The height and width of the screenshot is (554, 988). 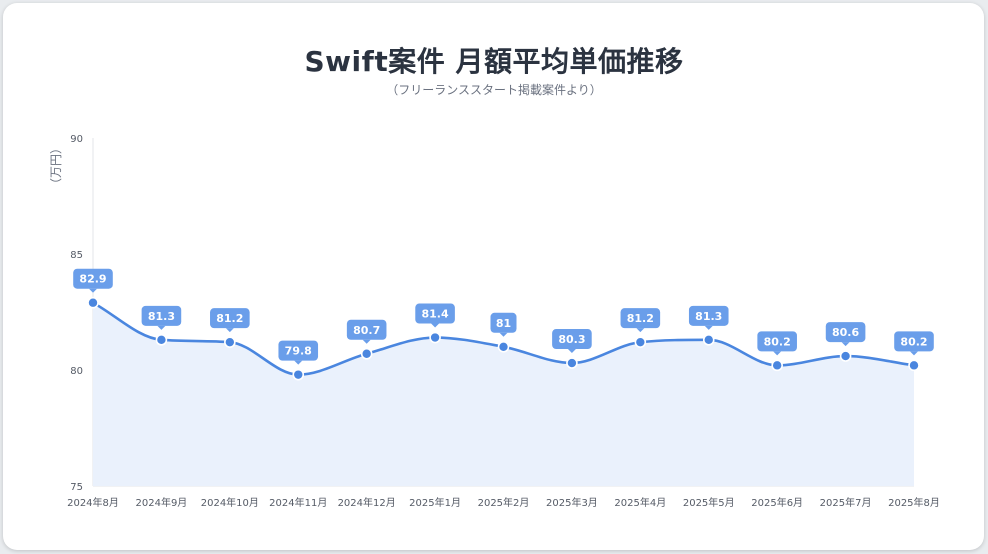 I want to click on data-label: 79.8, so click(x=298, y=352).